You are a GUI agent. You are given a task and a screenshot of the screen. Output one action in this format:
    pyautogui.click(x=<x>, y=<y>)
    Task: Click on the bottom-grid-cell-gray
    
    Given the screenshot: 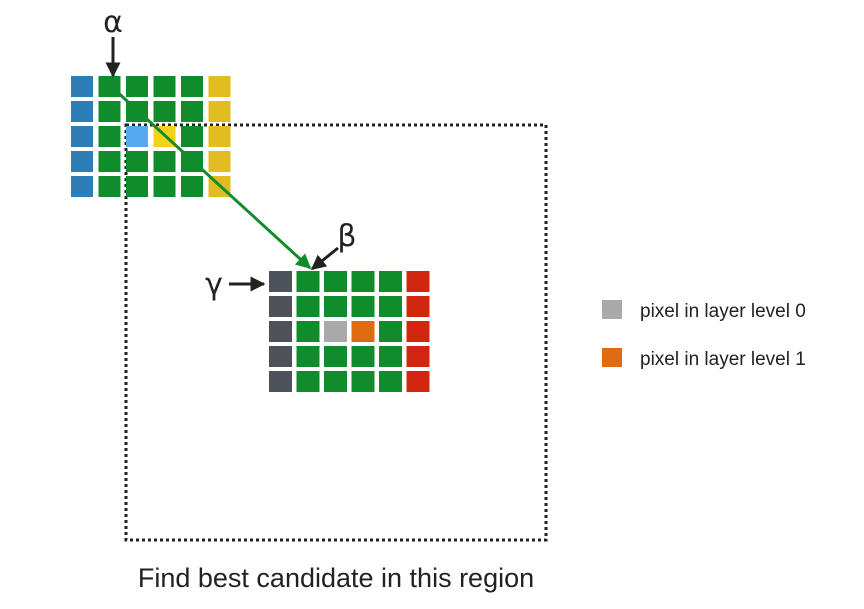 What is the action you would take?
    pyautogui.click(x=335, y=331)
    